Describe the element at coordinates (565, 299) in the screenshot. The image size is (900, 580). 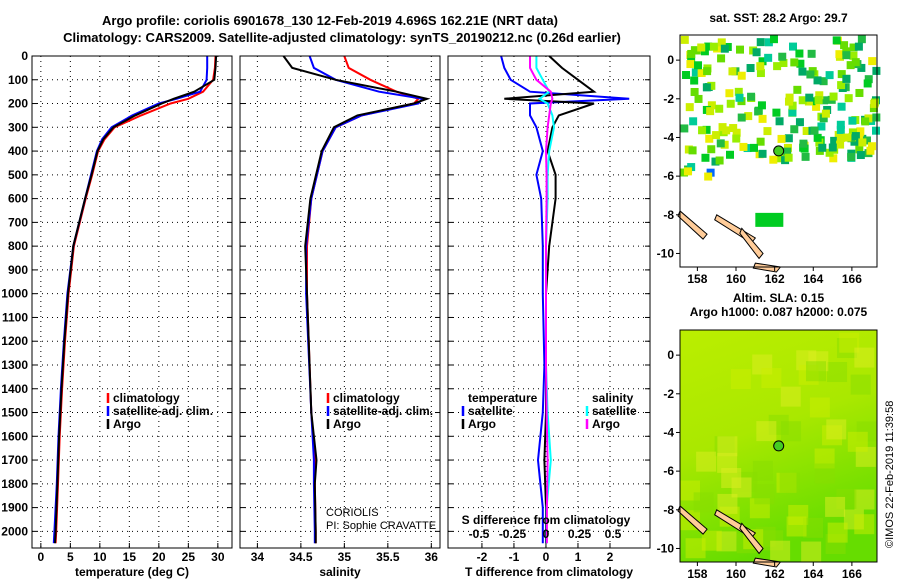
I see `series-line-t-satellite` at that location.